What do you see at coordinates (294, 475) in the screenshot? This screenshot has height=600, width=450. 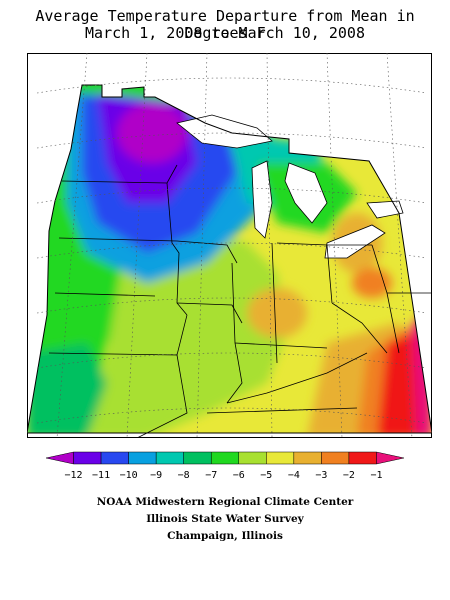 I see `legend-tick-label: −4` at bounding box center [294, 475].